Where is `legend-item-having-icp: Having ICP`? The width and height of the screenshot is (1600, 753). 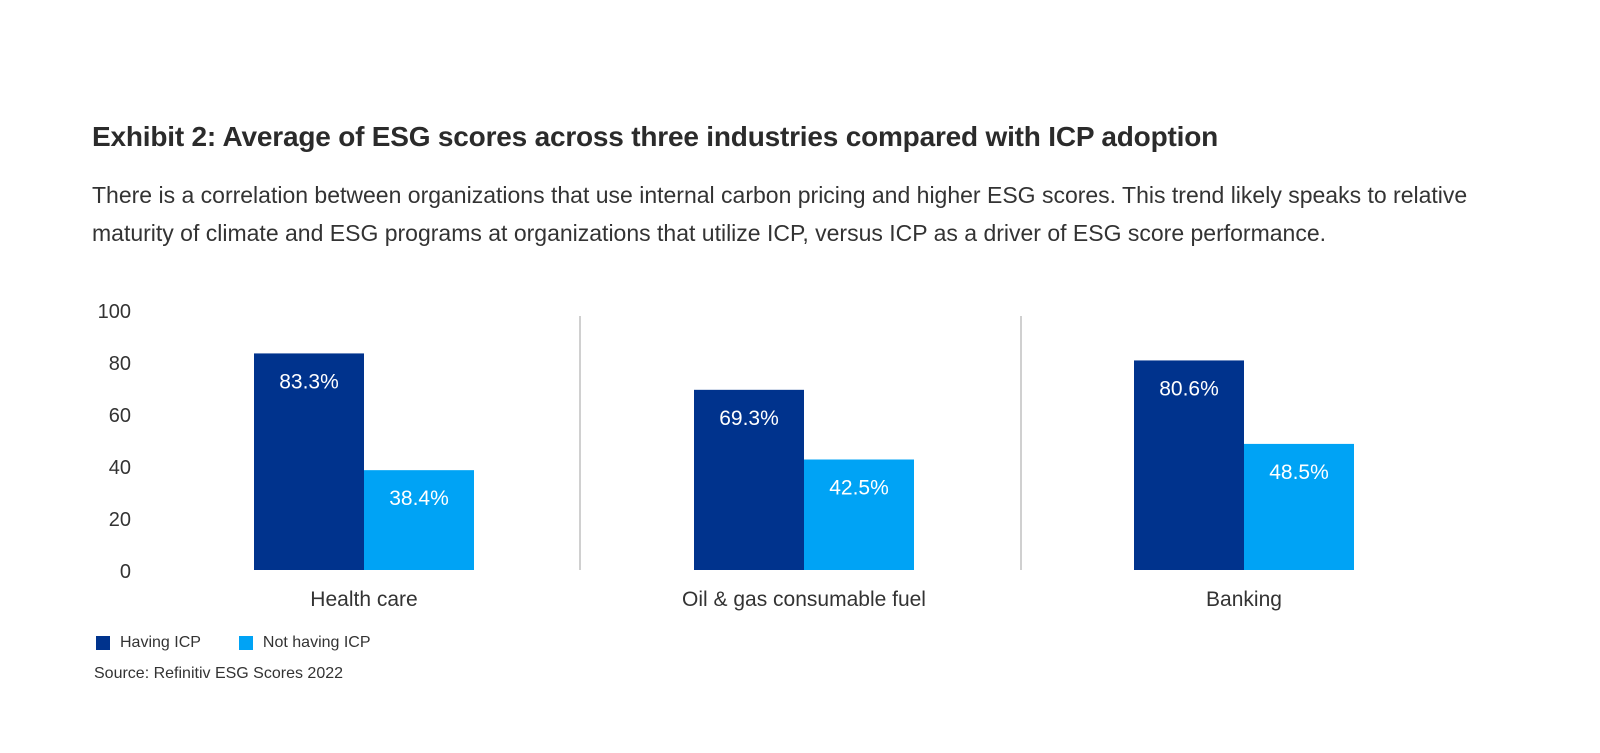 legend-item-having-icp: Having ICP is located at coordinates (148, 643).